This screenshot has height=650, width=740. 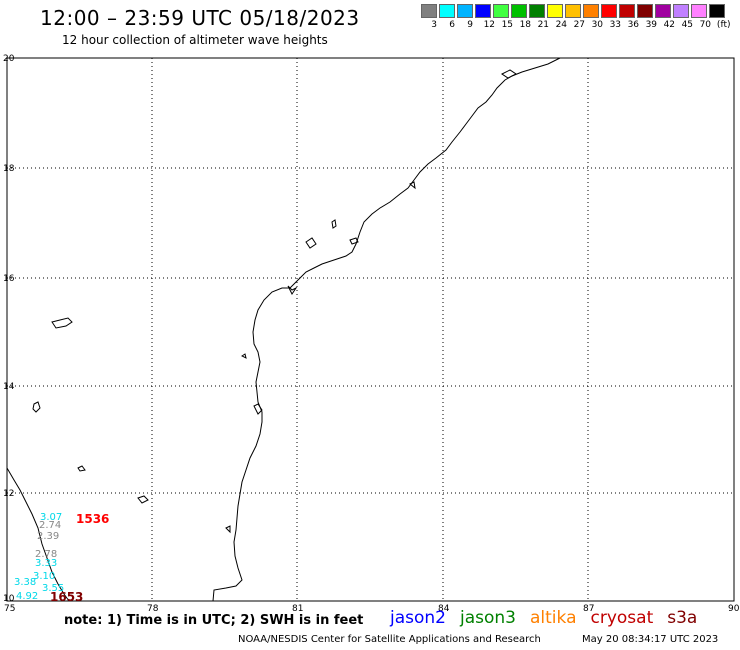 What do you see at coordinates (553, 618) in the screenshot?
I see `satellite-name-altika: altika` at bounding box center [553, 618].